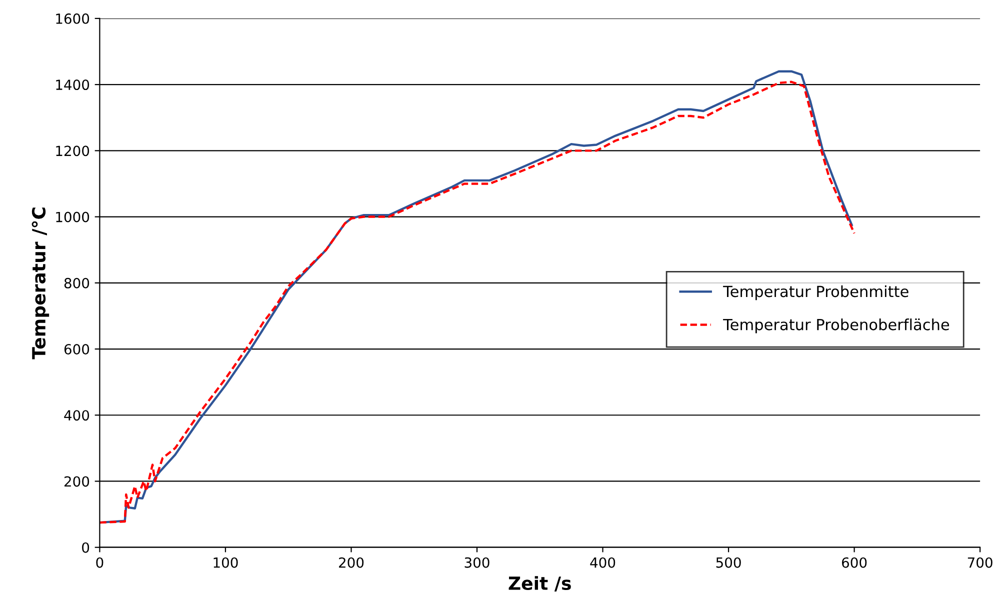 The height and width of the screenshot is (615, 997). What do you see at coordinates (77, 481) in the screenshot?
I see `y-tick-label: 200` at bounding box center [77, 481].